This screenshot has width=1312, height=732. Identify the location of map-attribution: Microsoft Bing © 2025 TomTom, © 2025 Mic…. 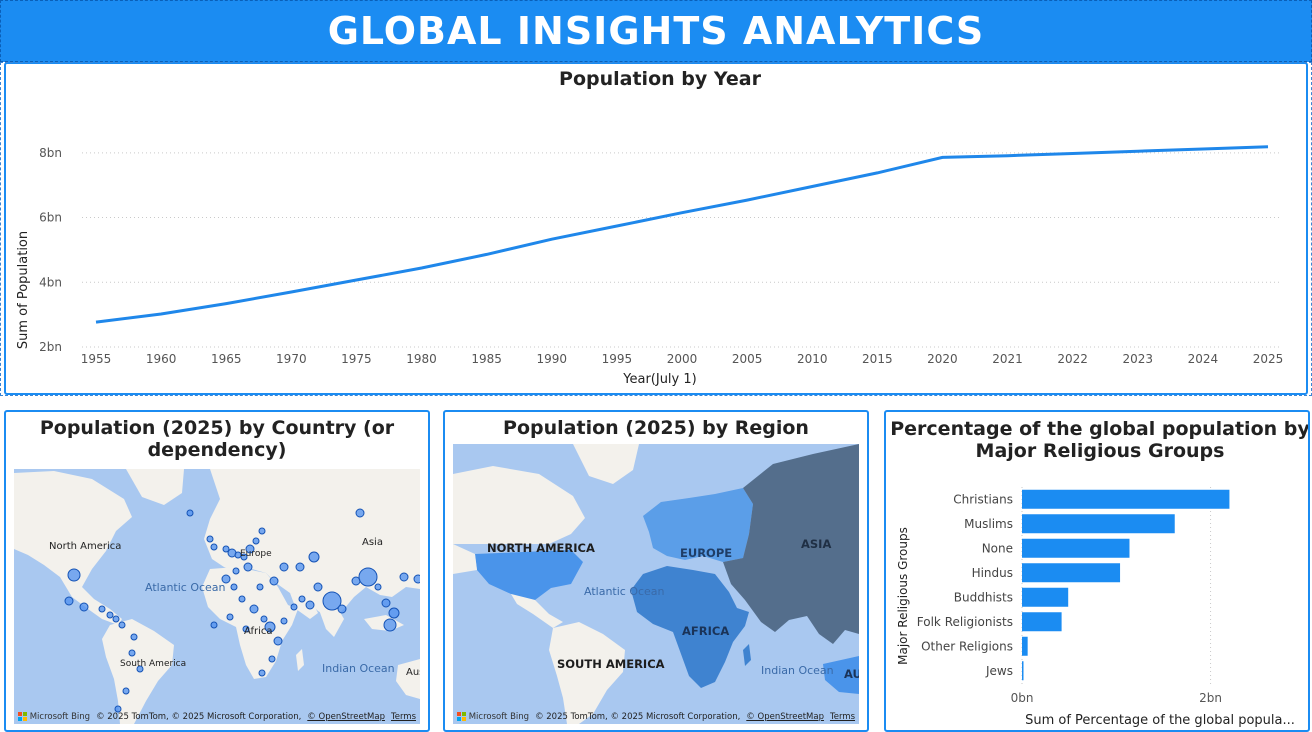
(217, 717).